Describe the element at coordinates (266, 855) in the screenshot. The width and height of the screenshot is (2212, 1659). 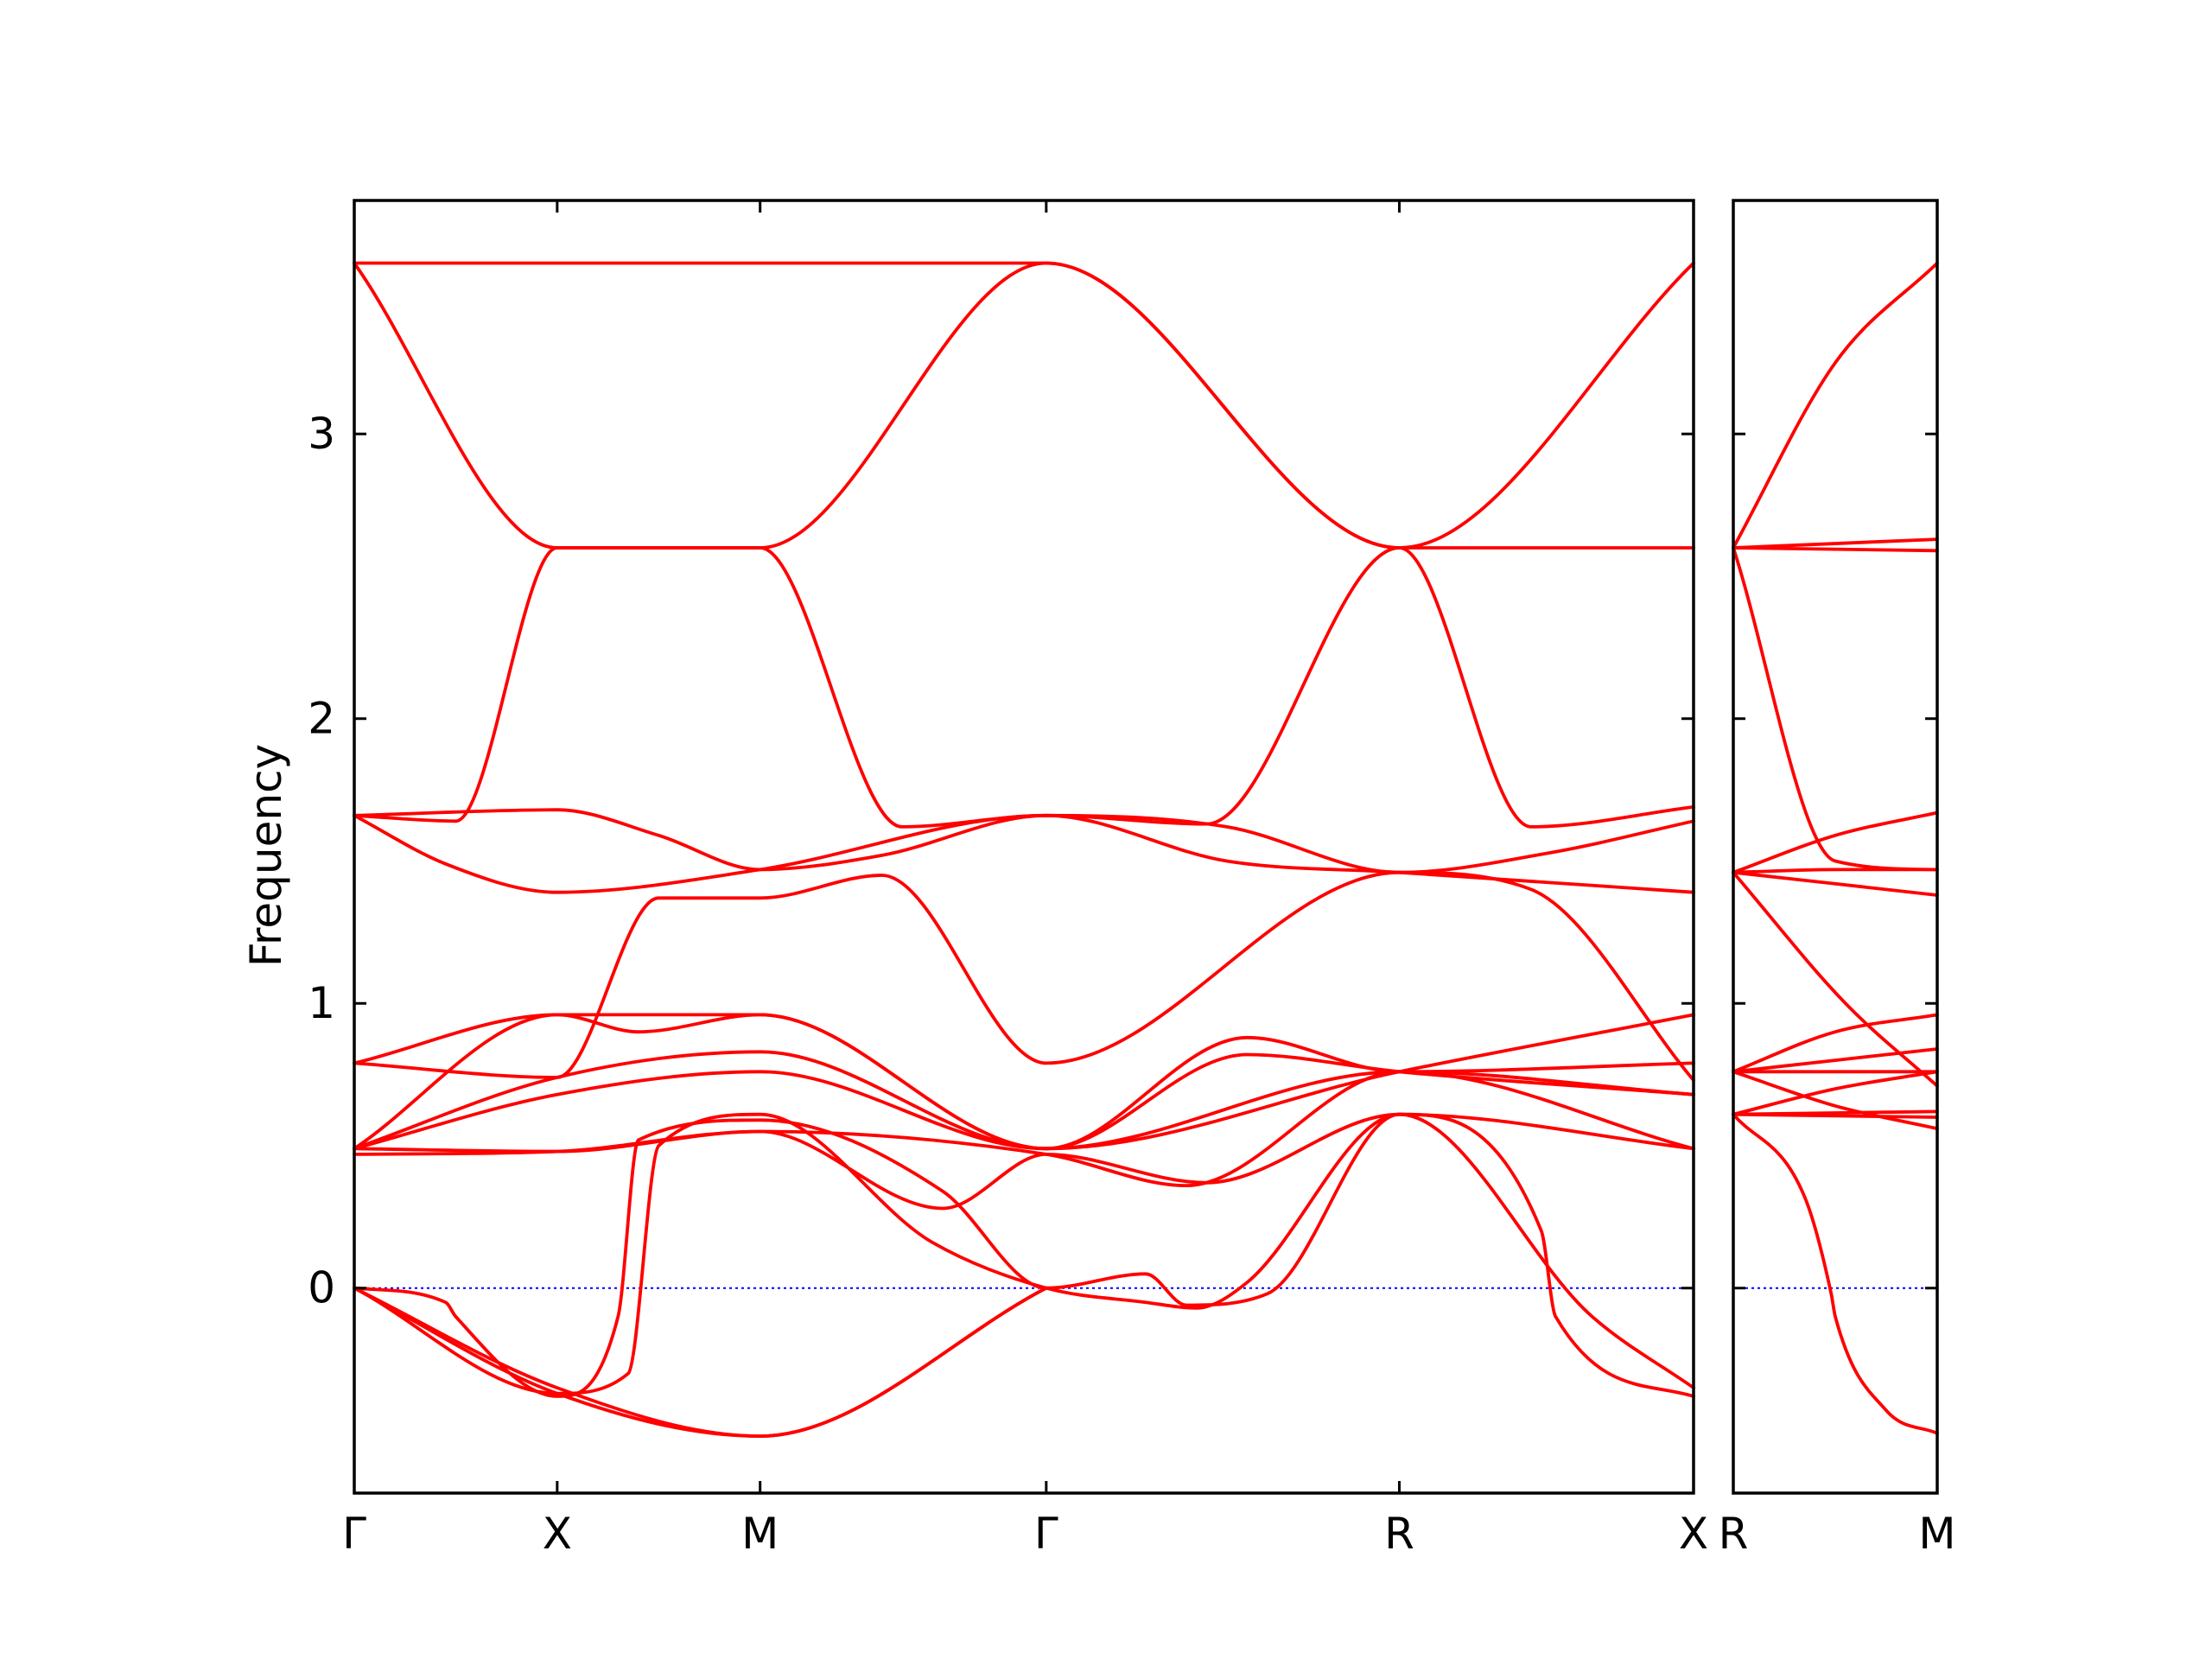
I see `y-axis-label: Frequency` at that location.